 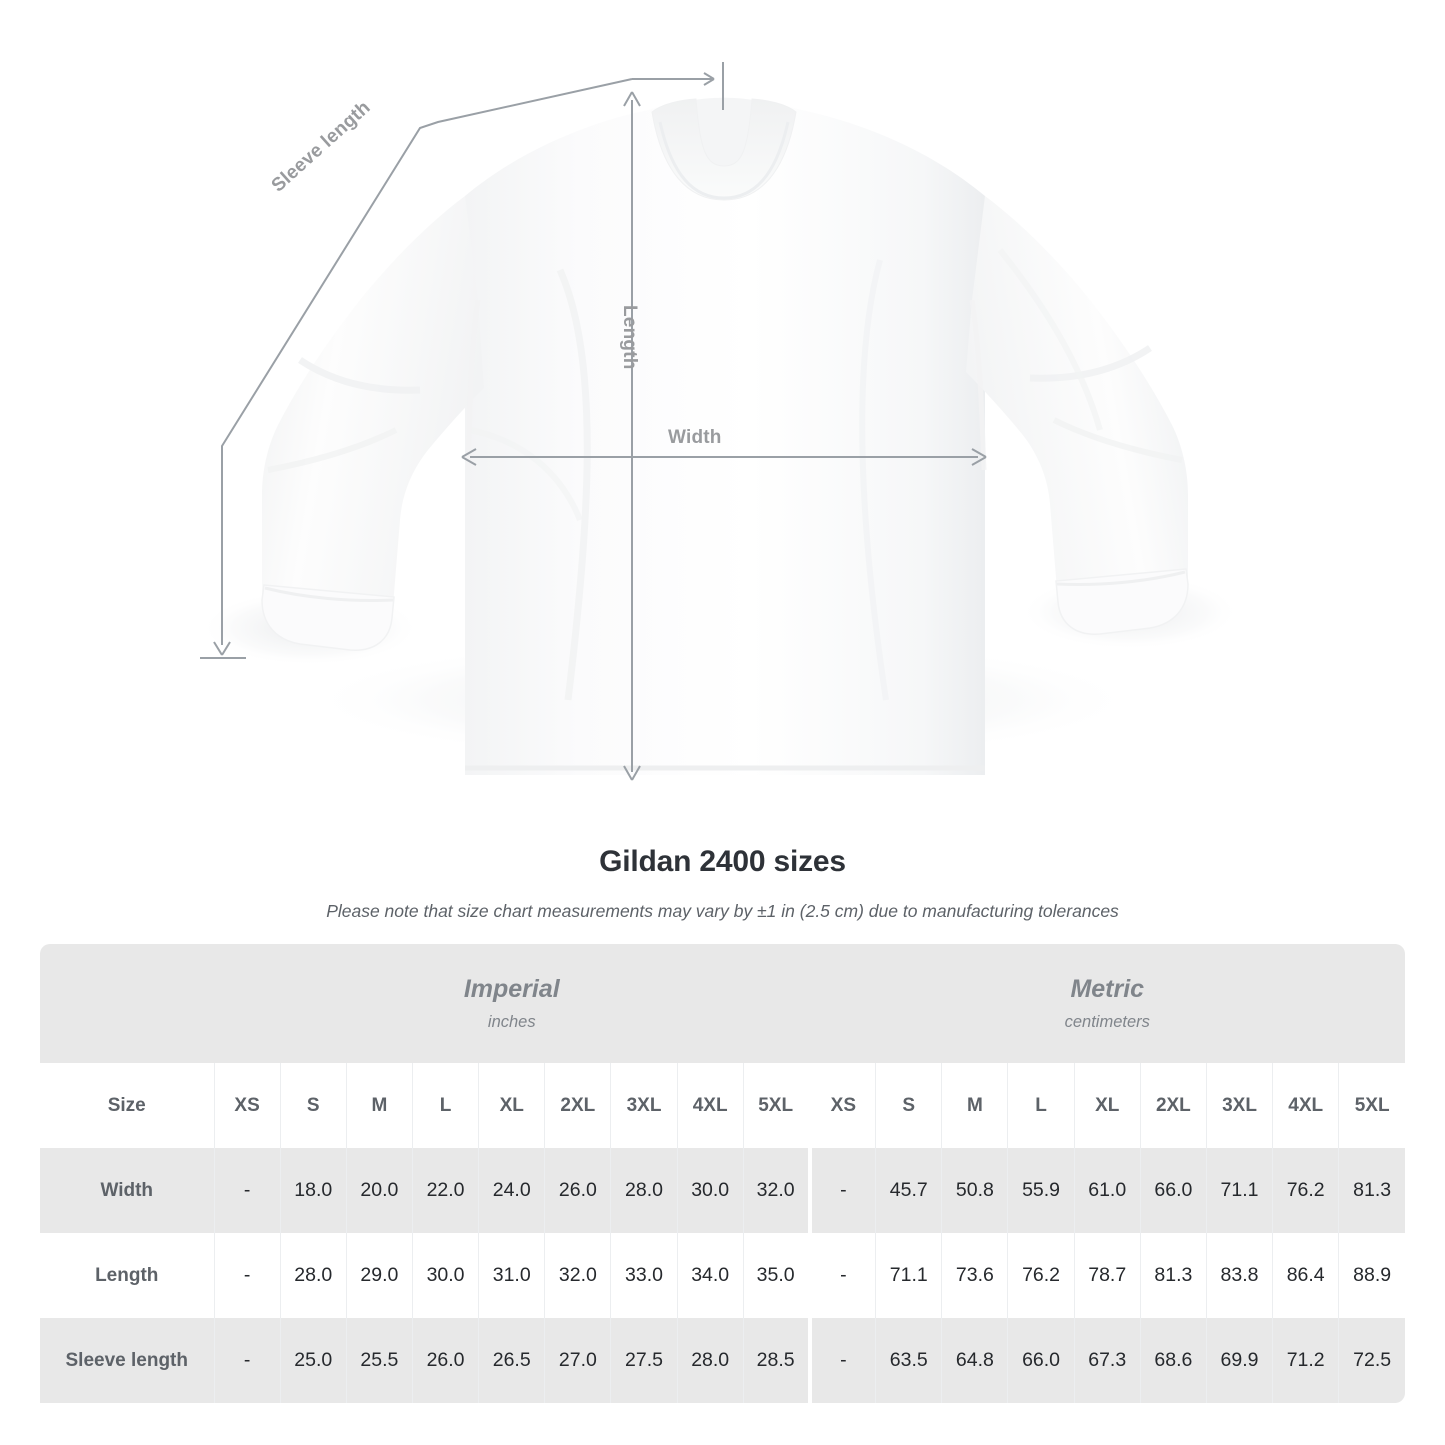 I want to click on cell-sleeve-length-metric-xl: 67.3, so click(x=1107, y=1360).